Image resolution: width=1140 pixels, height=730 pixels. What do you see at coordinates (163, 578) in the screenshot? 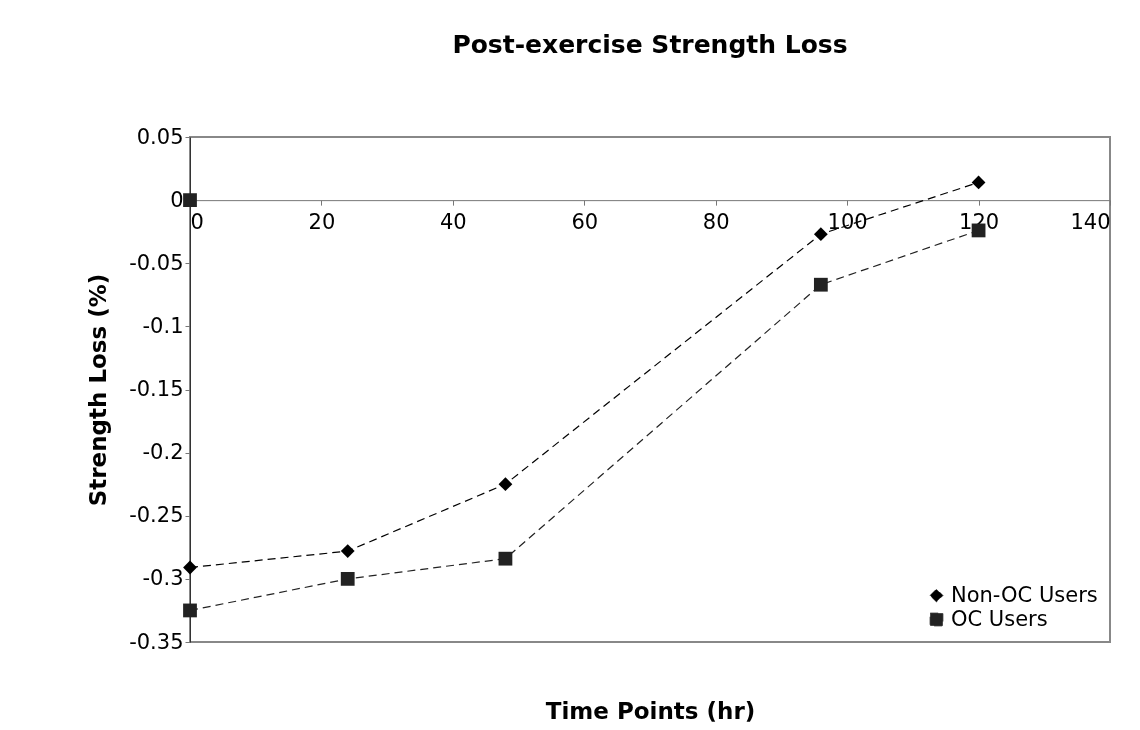
I see `y-tick-label: -0.3` at bounding box center [163, 578].